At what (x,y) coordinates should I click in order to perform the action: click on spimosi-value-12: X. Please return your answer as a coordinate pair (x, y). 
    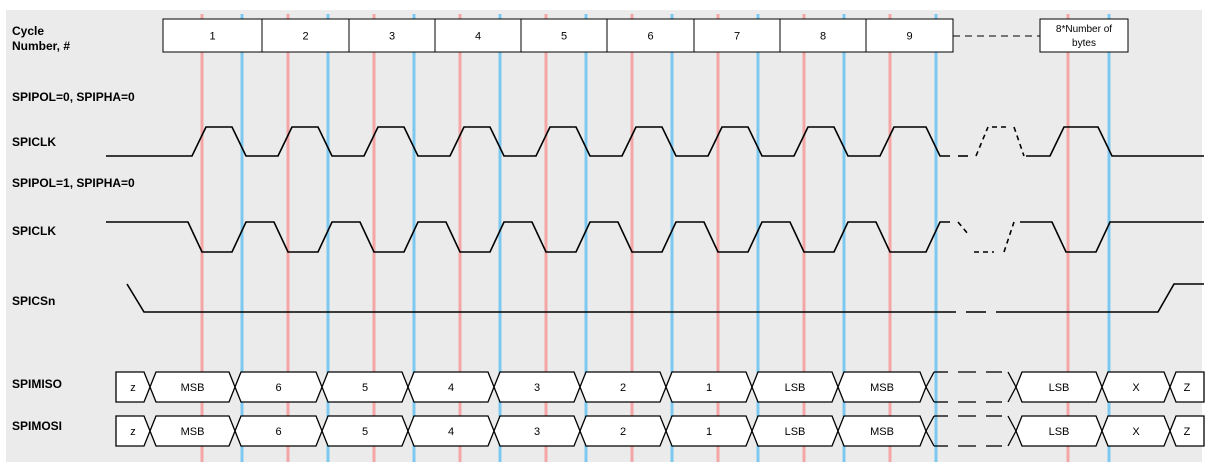
    Looking at the image, I should click on (1136, 432).